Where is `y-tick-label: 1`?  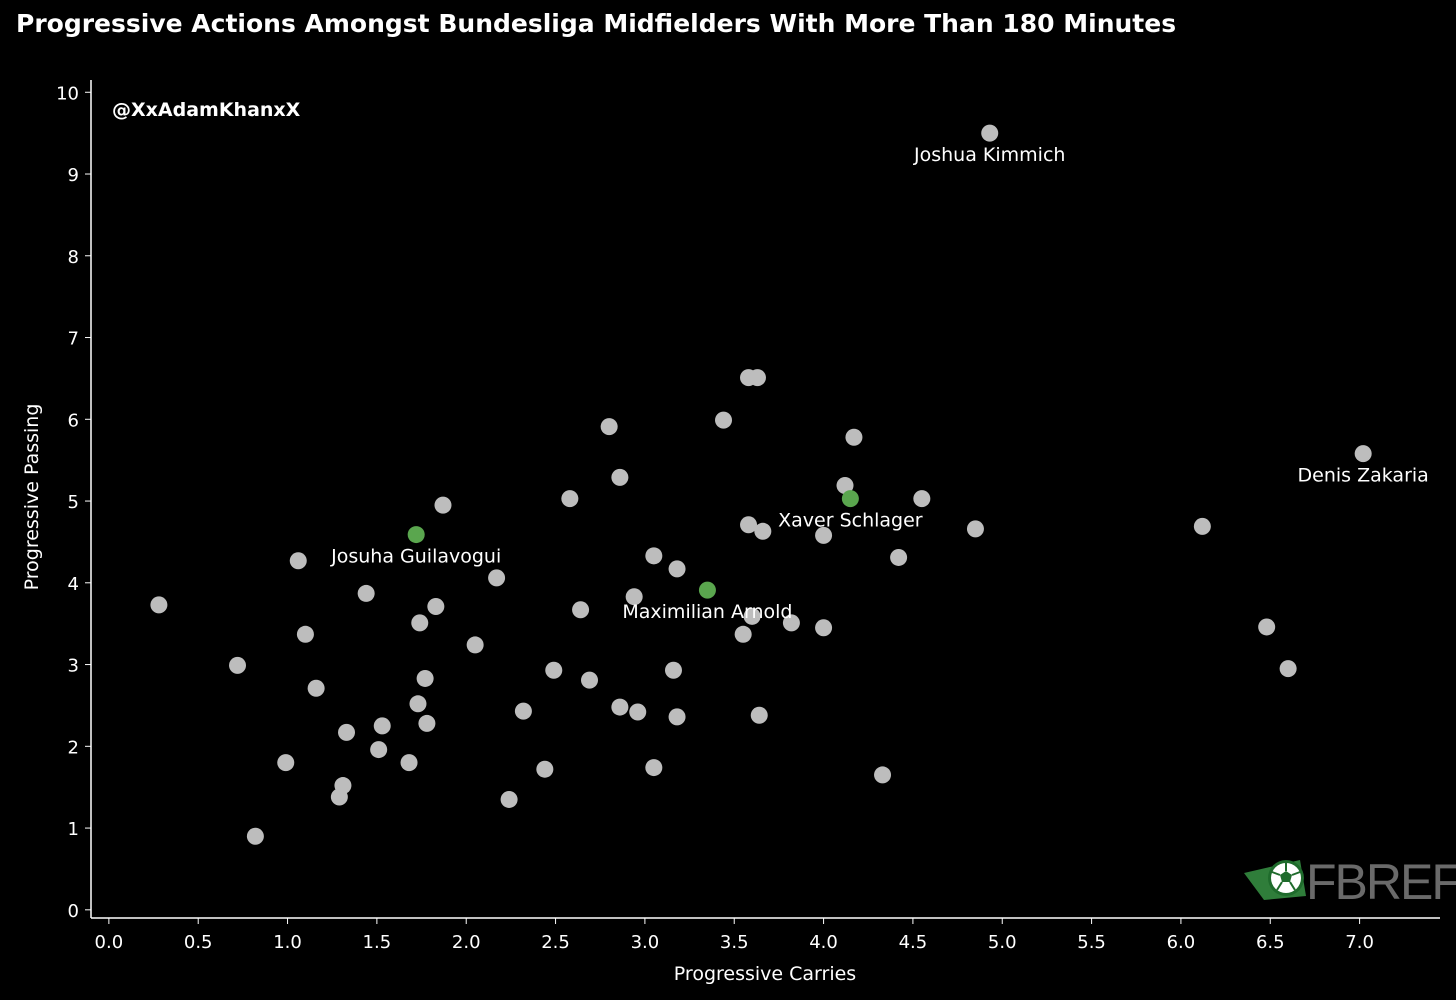 y-tick-label: 1 is located at coordinates (73, 829).